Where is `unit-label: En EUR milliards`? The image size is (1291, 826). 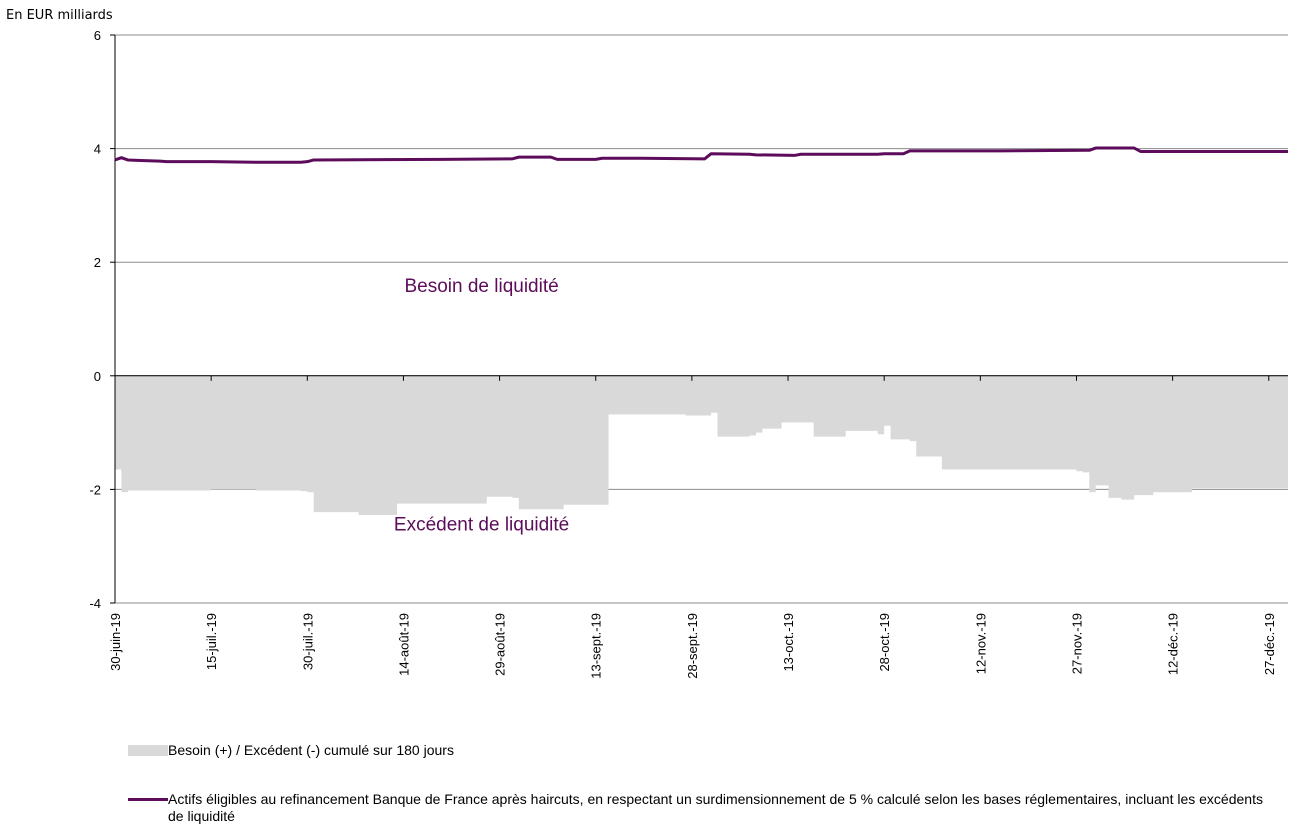
unit-label: En EUR milliards is located at coordinates (59, 15).